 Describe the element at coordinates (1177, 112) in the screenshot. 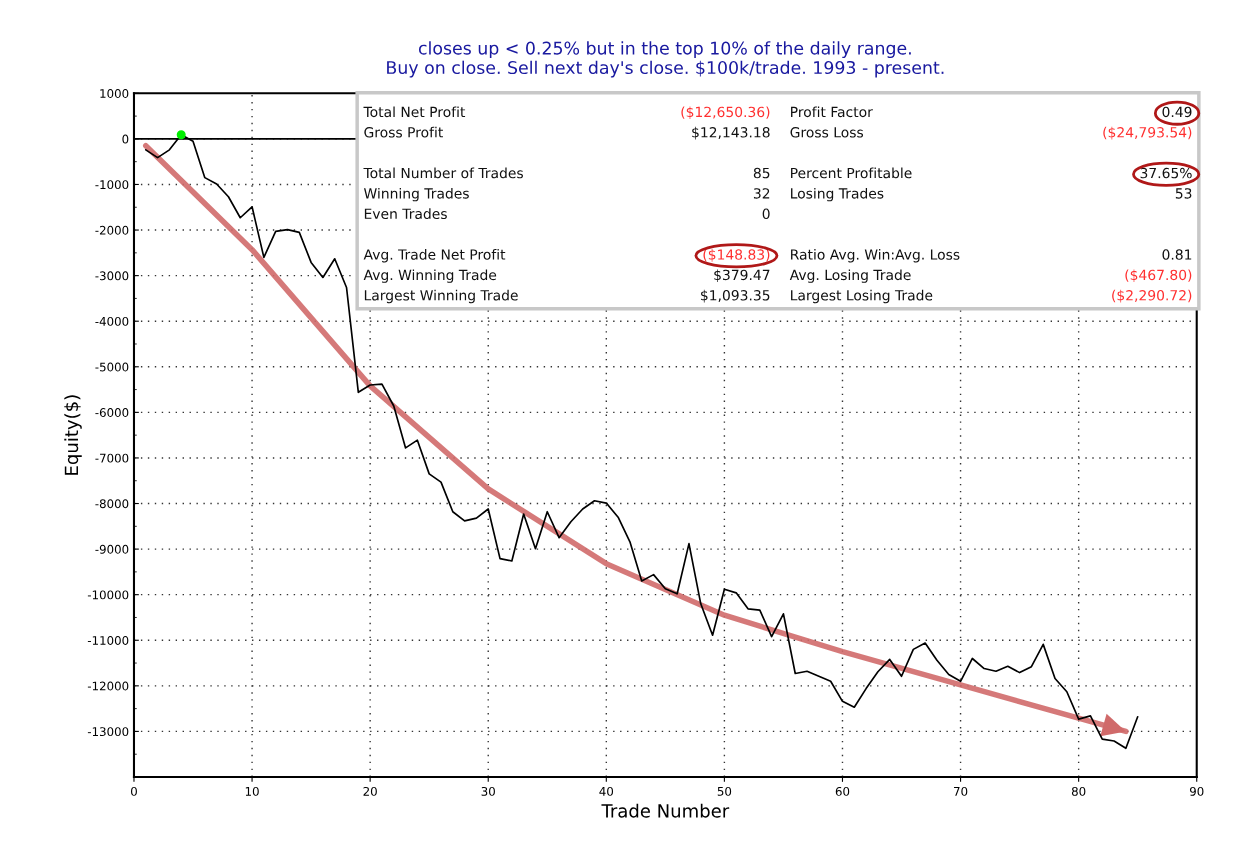

I see `annotation: 0.49` at that location.